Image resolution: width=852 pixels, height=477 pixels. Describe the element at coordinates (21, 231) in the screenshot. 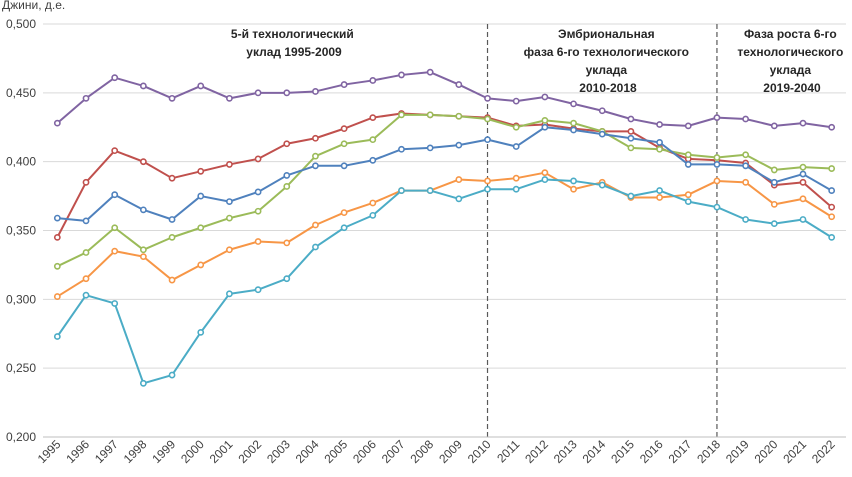

I see `y-tick-label: 0,350` at that location.